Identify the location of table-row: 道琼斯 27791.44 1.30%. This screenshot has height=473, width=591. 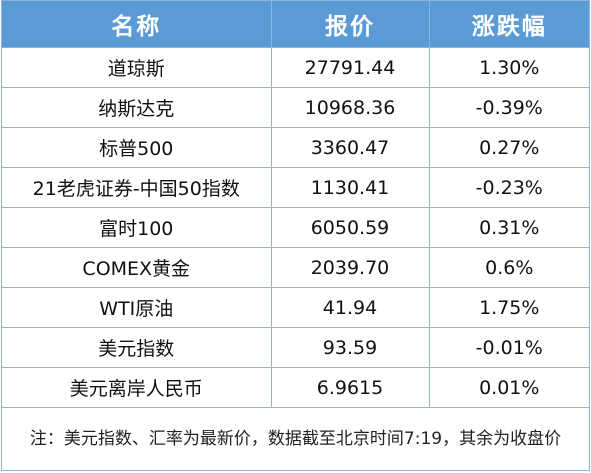
(295, 67).